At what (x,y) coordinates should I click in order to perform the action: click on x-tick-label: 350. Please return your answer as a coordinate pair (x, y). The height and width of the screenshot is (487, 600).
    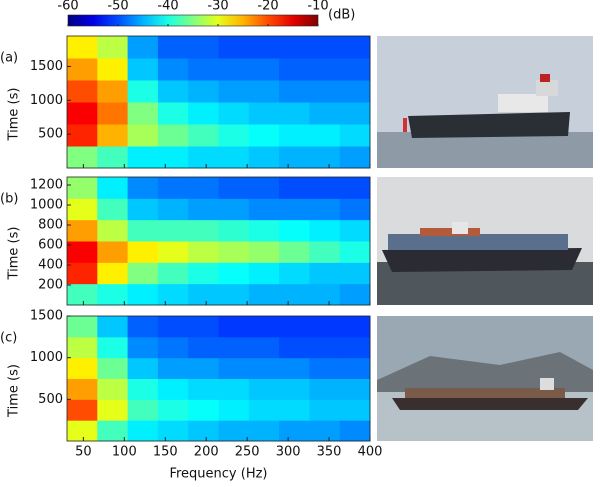
    Looking at the image, I should click on (329, 452).